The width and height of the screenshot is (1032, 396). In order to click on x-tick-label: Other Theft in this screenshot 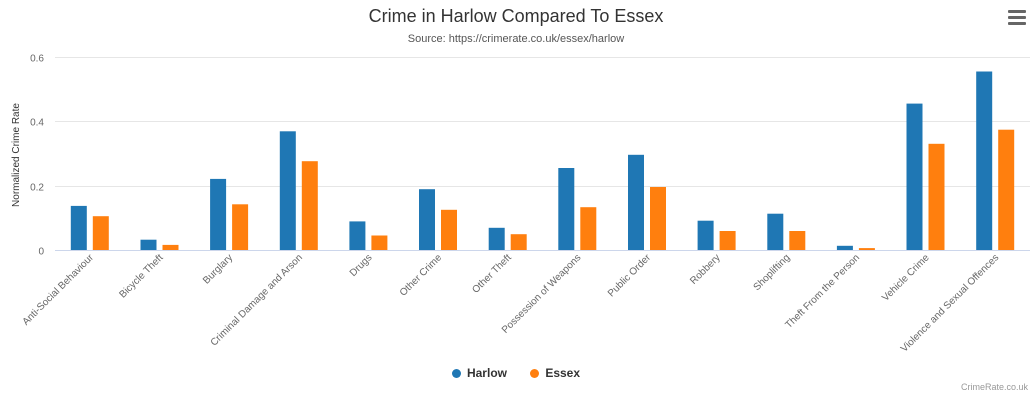, I will do `click(492, 274)`.